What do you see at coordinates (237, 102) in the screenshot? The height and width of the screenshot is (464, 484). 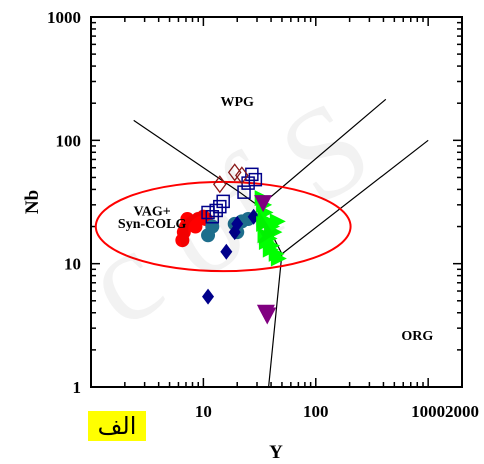 I see `region-label: WPG` at bounding box center [237, 102].